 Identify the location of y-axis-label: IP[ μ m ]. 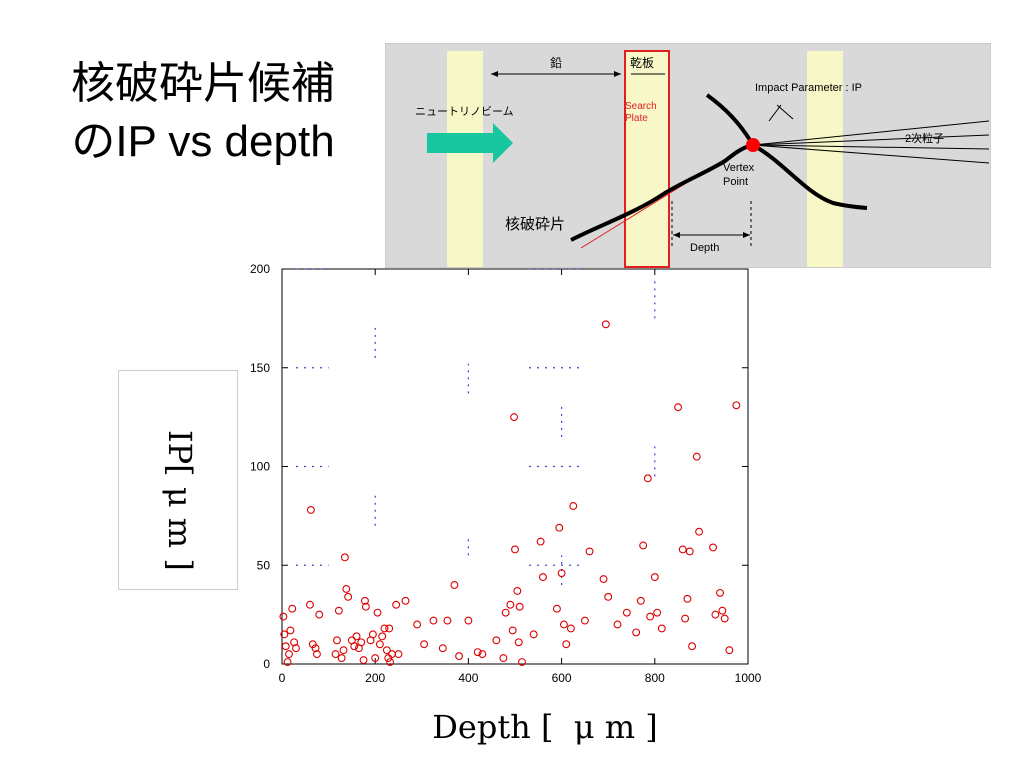
(180, 500).